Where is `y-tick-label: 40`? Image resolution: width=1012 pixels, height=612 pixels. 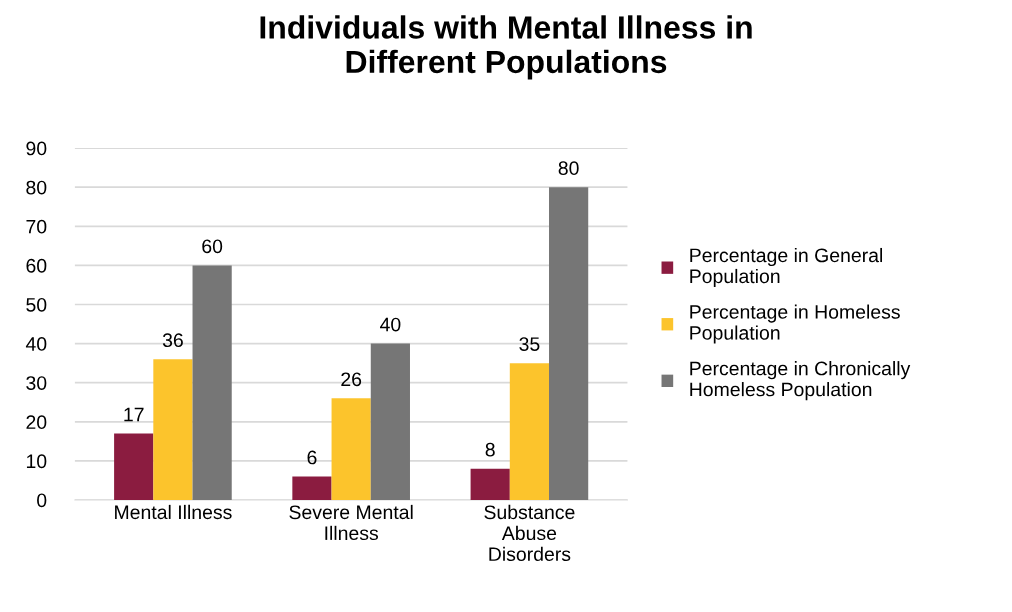 y-tick-label: 40 is located at coordinates (36, 344).